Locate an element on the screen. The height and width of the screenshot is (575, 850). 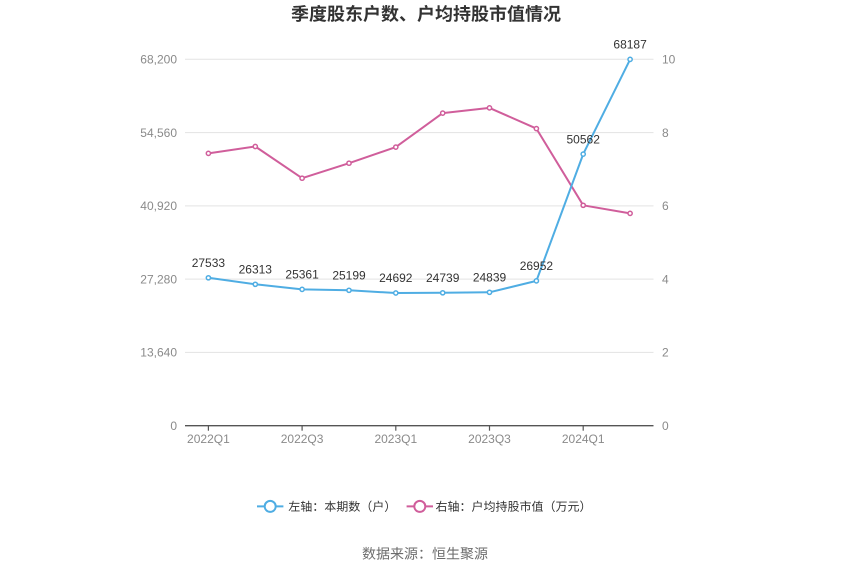
svg-text: 50562 is located at coordinates (584, 139).